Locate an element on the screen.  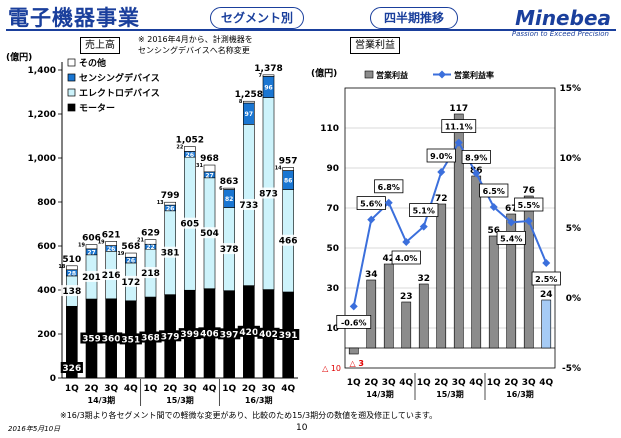
total-label: 863 is located at coordinates (229, 182).